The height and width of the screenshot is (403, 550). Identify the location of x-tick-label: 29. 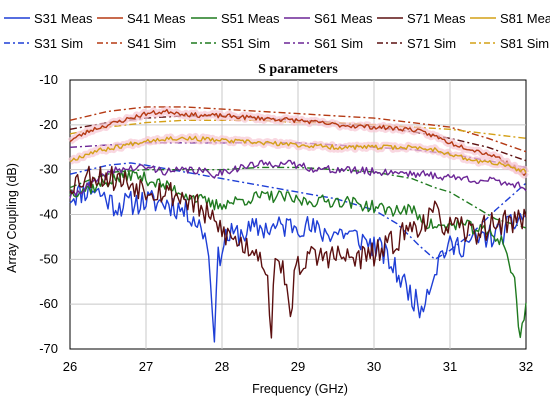
(298, 366).